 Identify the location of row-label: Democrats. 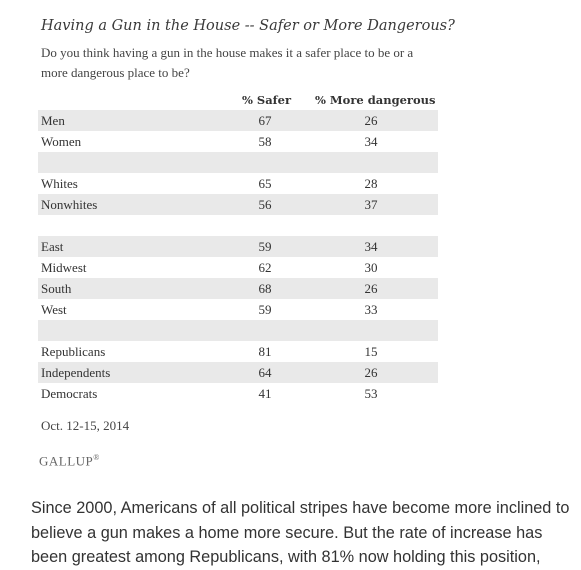
(69, 393).